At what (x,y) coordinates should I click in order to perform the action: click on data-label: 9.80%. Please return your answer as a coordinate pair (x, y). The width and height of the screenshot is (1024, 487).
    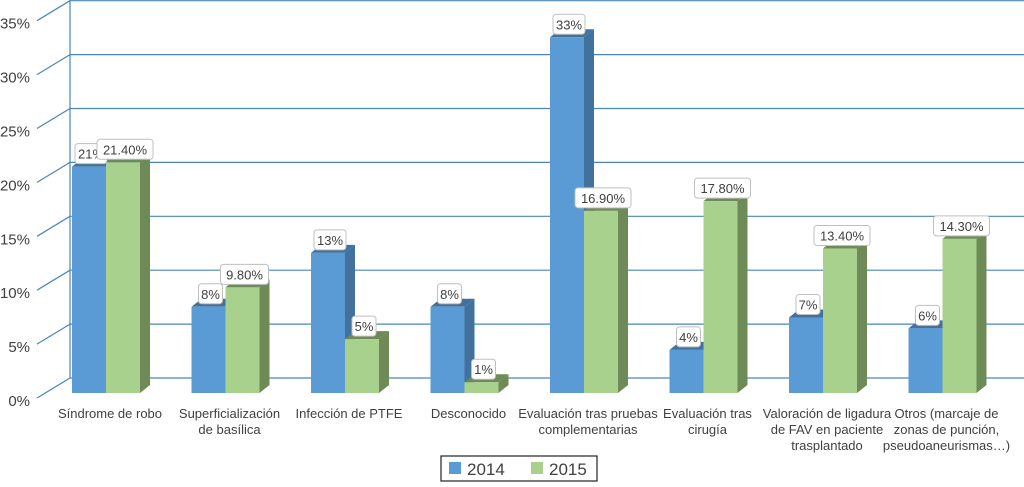
    Looking at the image, I should click on (244, 274).